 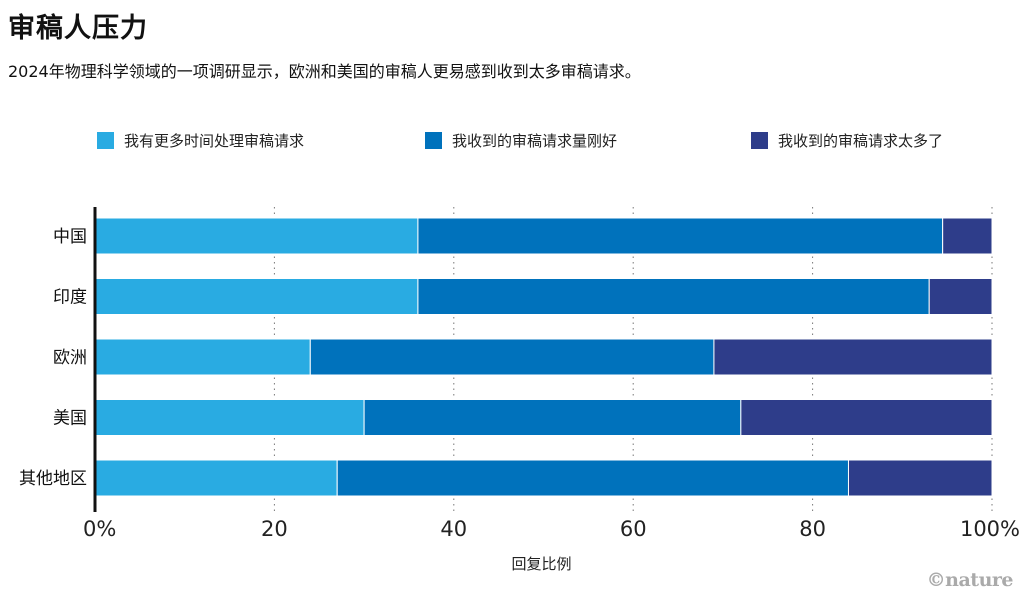 What do you see at coordinates (70, 298) in the screenshot?
I see `category-label: 印度` at bounding box center [70, 298].